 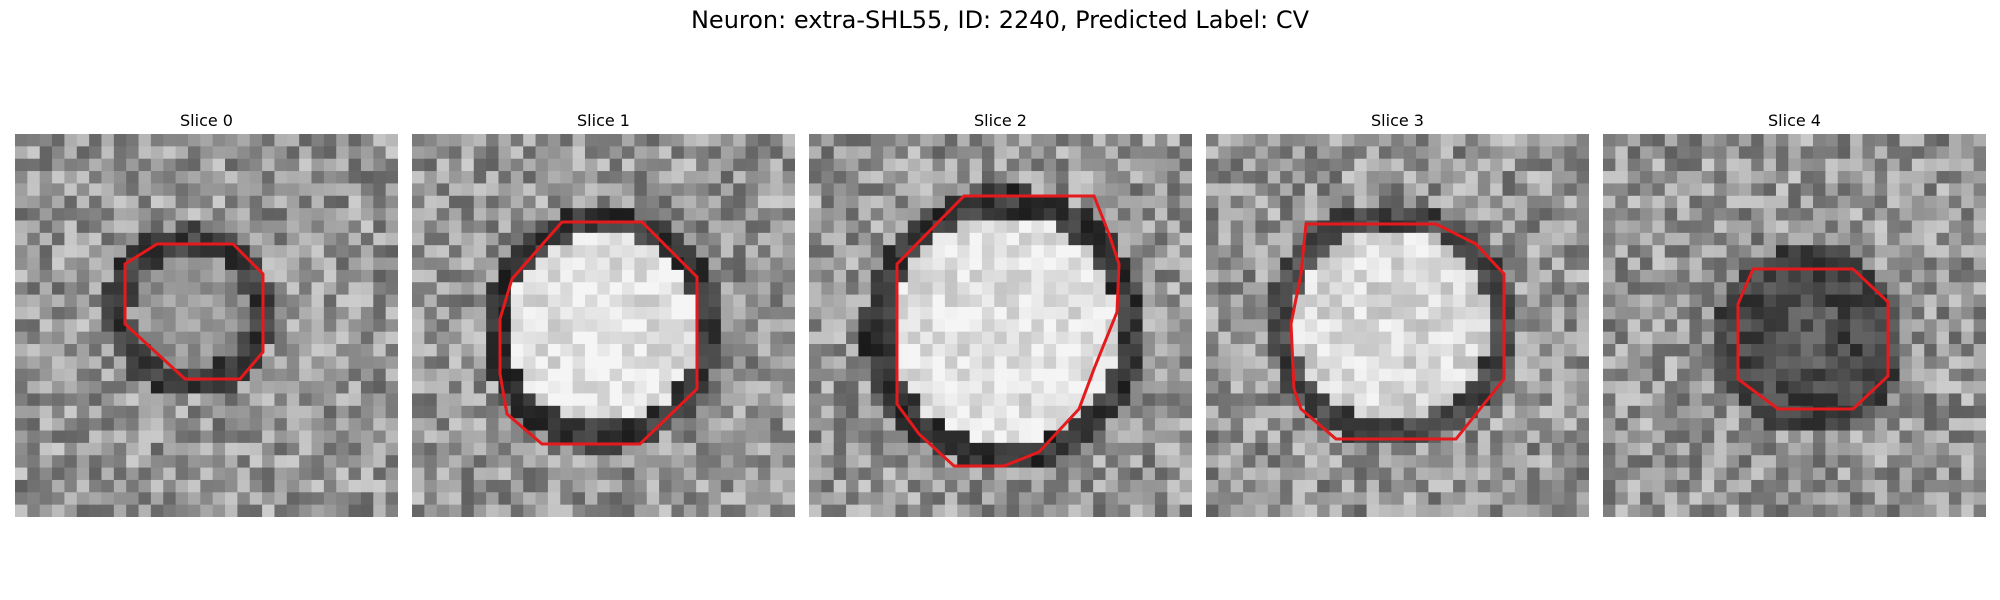 What do you see at coordinates (1397, 120) in the screenshot?
I see `slice-title: Slice 3` at bounding box center [1397, 120].